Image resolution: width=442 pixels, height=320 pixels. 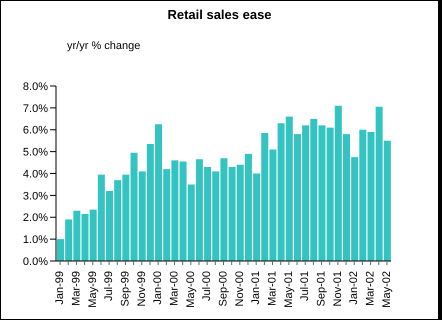 What do you see at coordinates (35, 218) in the screenshot?
I see `y-tick-label: 2.0%` at bounding box center [35, 218].